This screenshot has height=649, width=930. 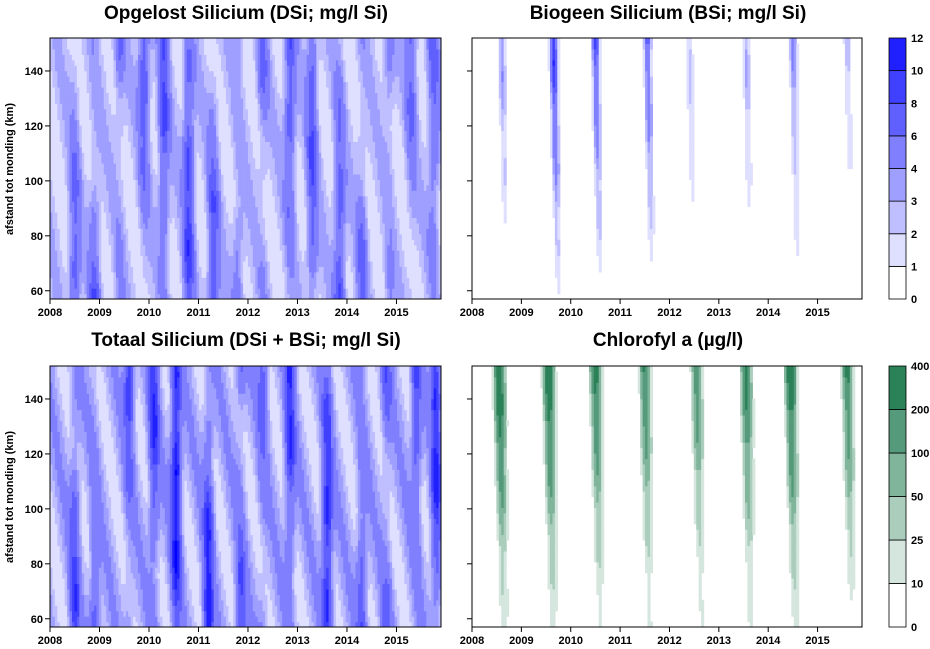 What do you see at coordinates (154, 176) in the screenshot?
I see `dsi-cell-2038` at bounding box center [154, 176].